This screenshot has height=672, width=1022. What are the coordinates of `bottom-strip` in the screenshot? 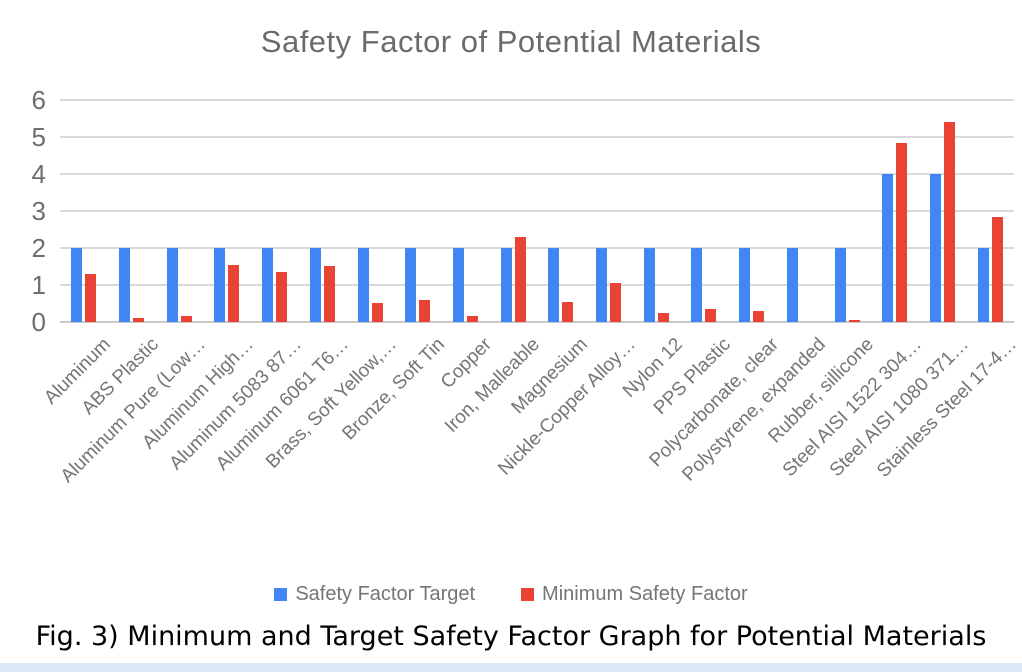 It's located at (511, 667).